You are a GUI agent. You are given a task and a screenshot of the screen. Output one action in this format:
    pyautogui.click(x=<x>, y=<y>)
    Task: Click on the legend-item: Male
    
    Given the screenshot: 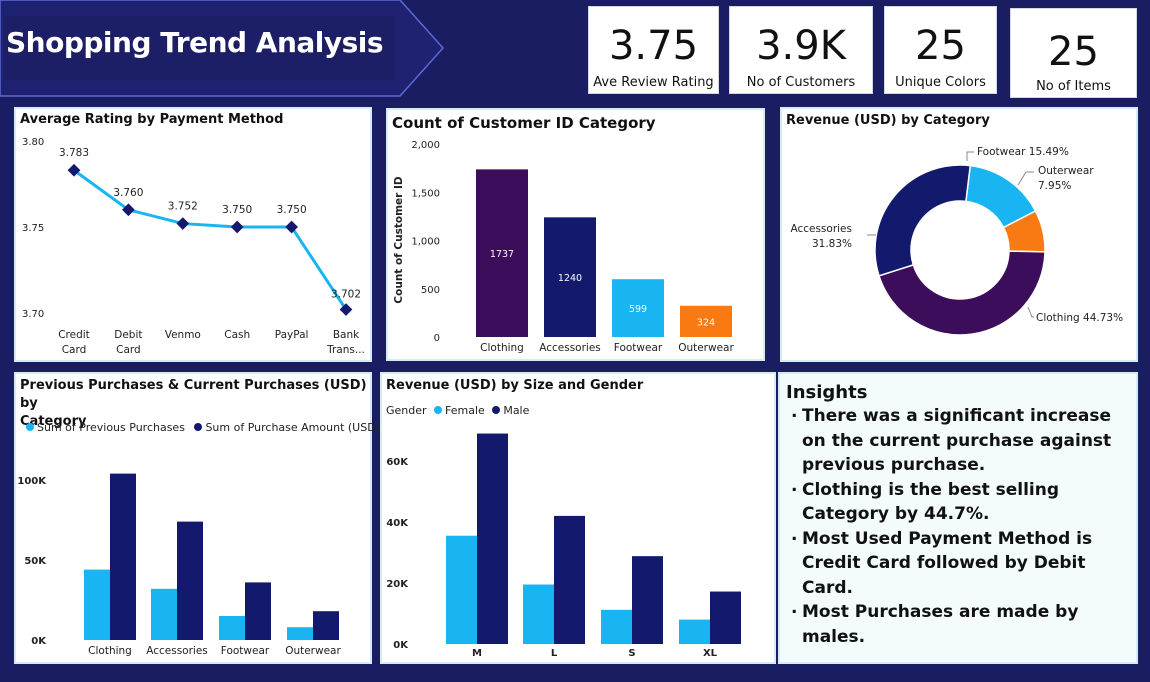 What is the action you would take?
    pyautogui.click(x=510, y=410)
    